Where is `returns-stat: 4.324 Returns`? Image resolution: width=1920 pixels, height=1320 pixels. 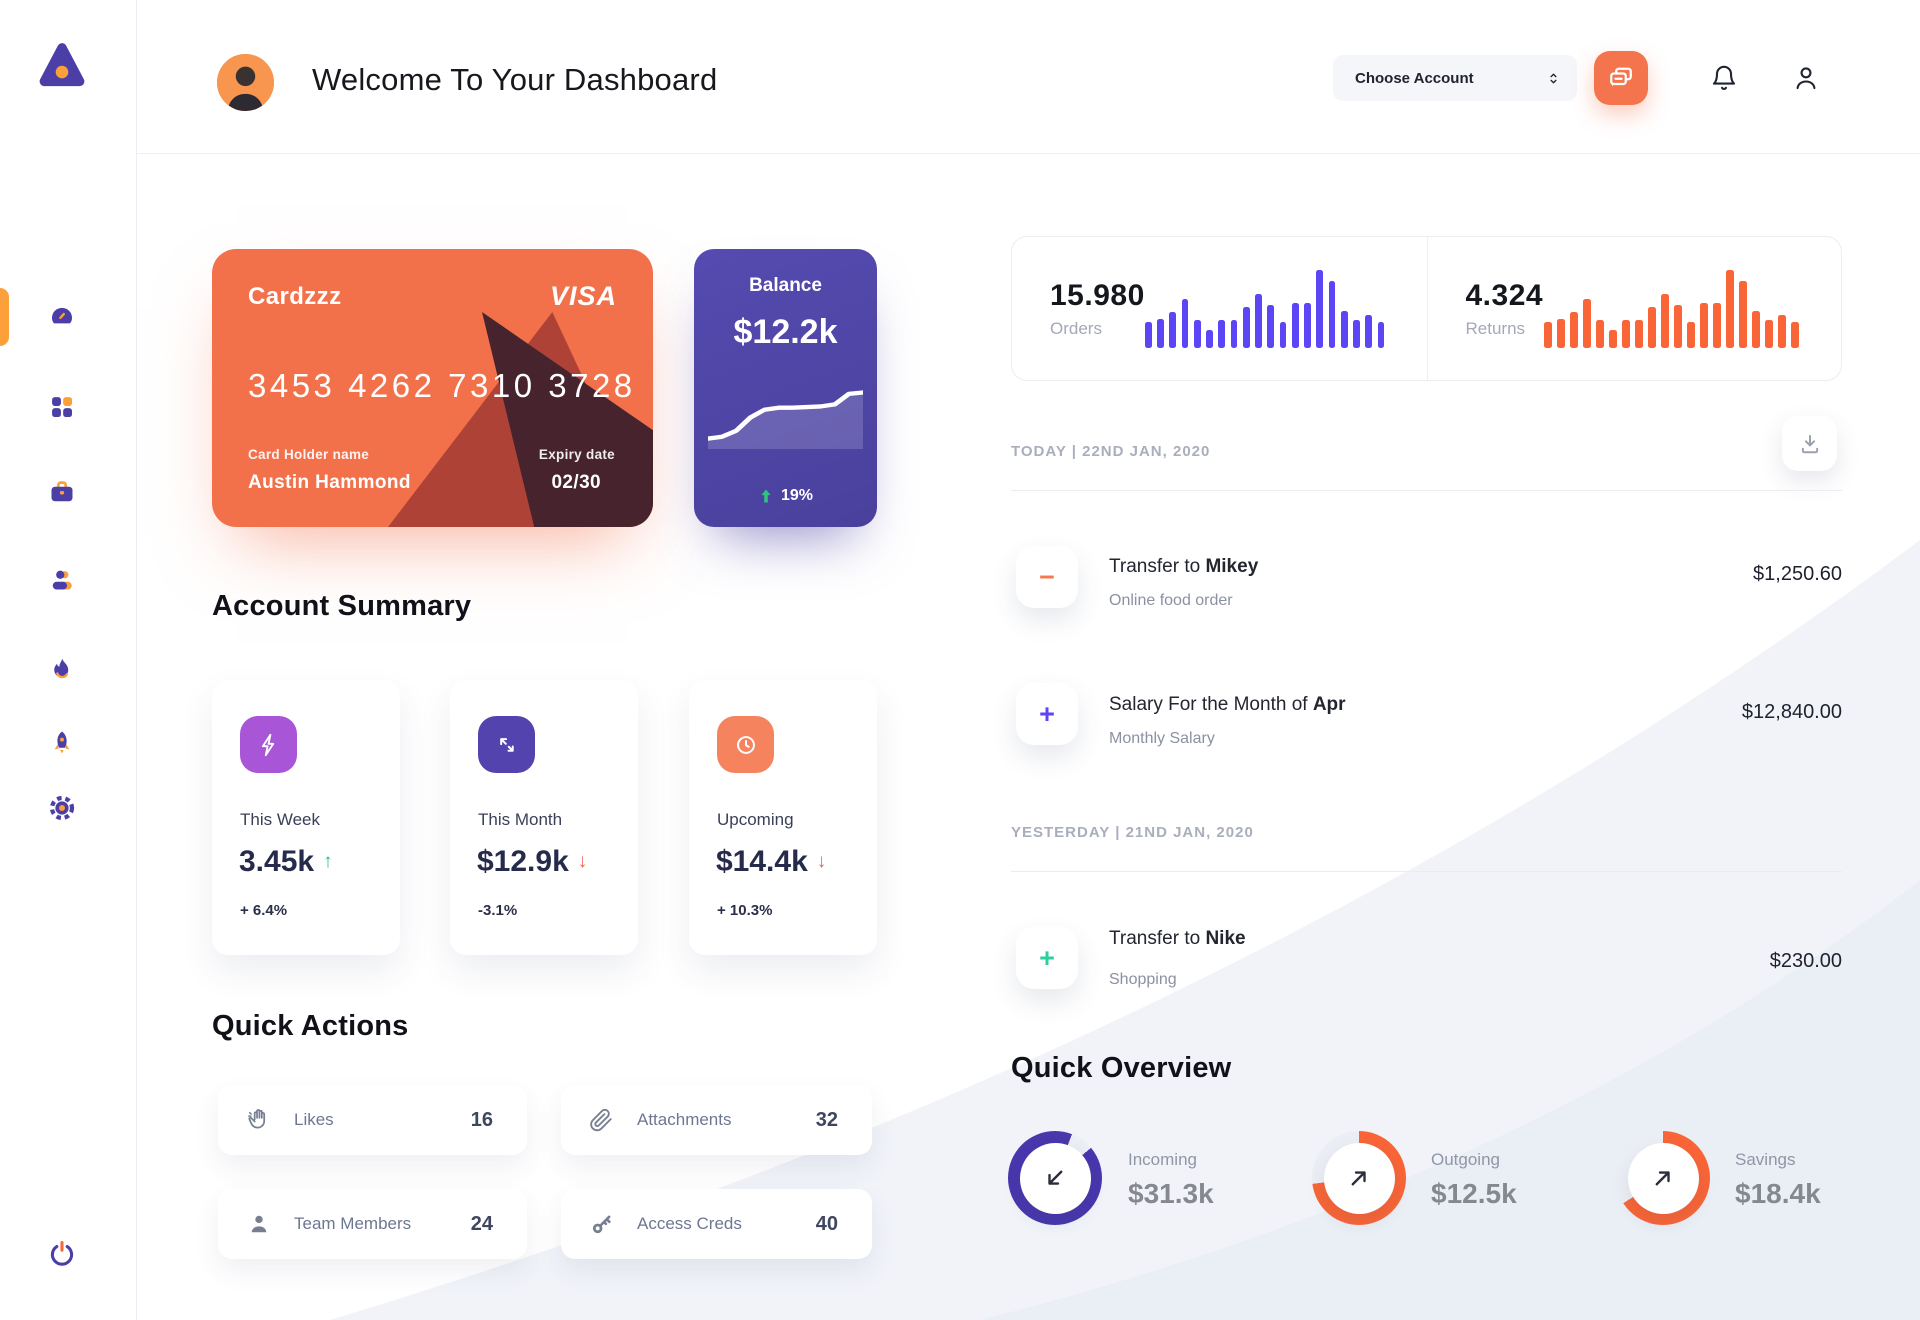 returns-stat: 4.324 Returns is located at coordinates (1634, 308).